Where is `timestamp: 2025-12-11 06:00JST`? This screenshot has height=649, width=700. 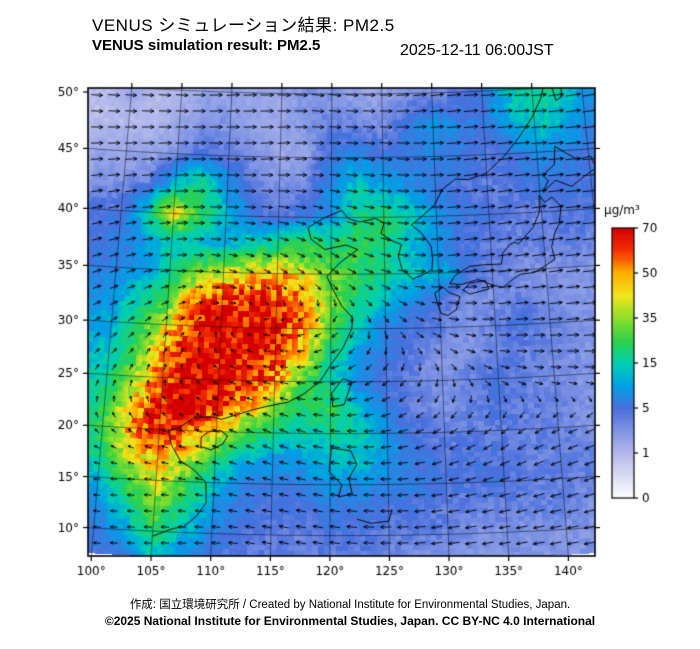
timestamp: 2025-12-11 06:00JST is located at coordinates (477, 50).